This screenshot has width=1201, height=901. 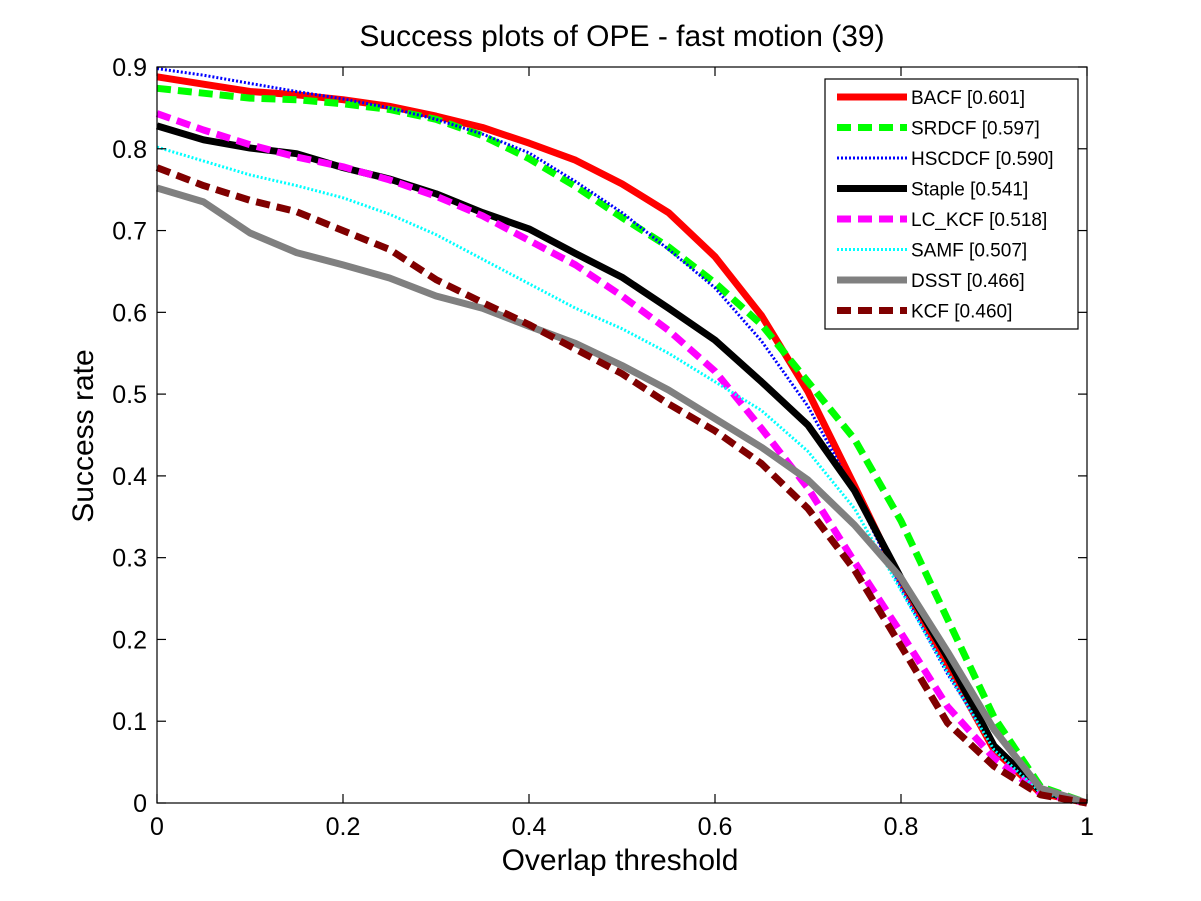 I want to click on legend-entry-label: KCF [0.460], so click(x=961, y=312).